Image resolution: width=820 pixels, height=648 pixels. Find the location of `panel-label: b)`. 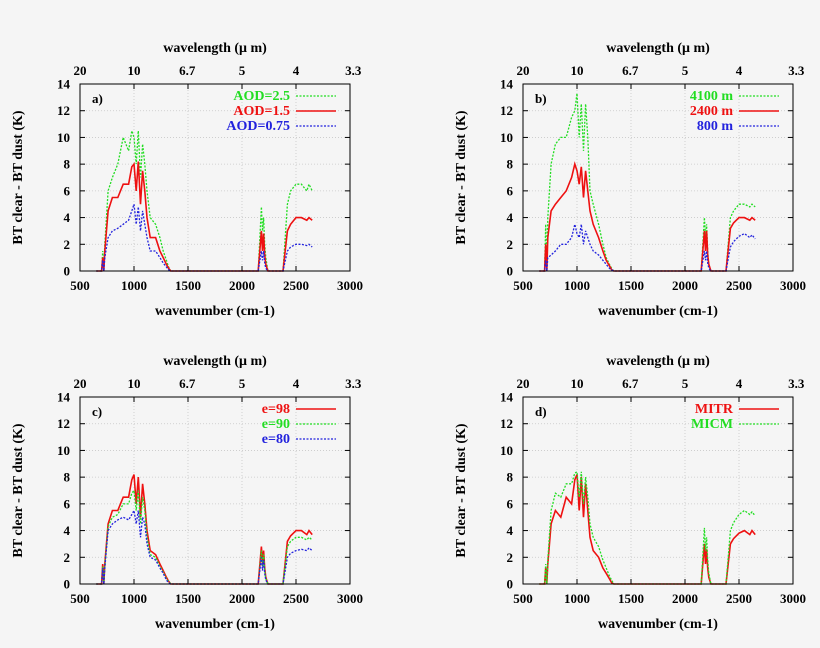

panel-label: b) is located at coordinates (541, 98).